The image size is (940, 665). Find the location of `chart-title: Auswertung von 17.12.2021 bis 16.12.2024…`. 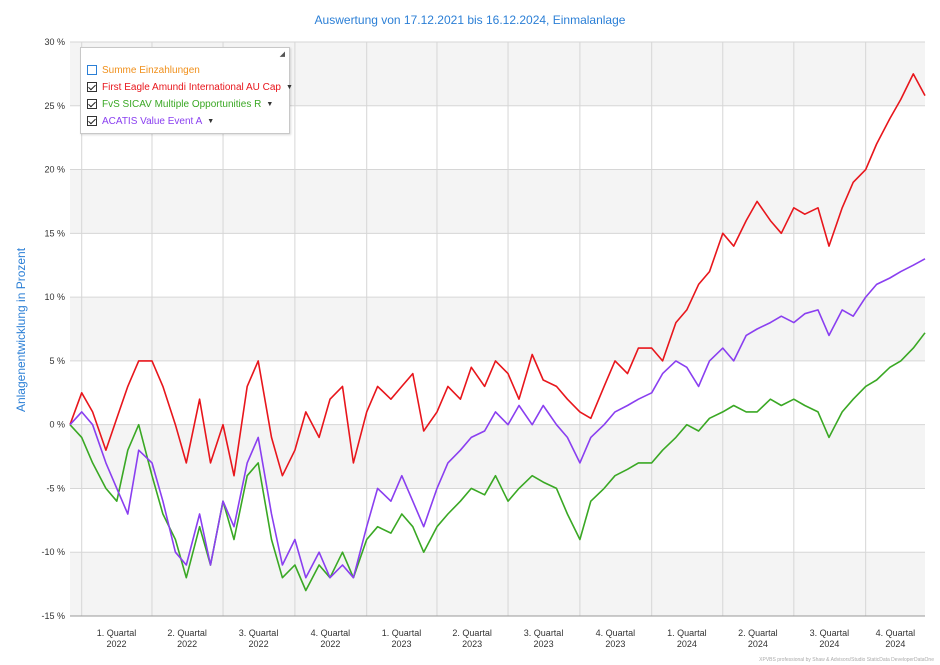

chart-title: Auswertung von 17.12.2021 bis 16.12.2024… is located at coordinates (470, 20).